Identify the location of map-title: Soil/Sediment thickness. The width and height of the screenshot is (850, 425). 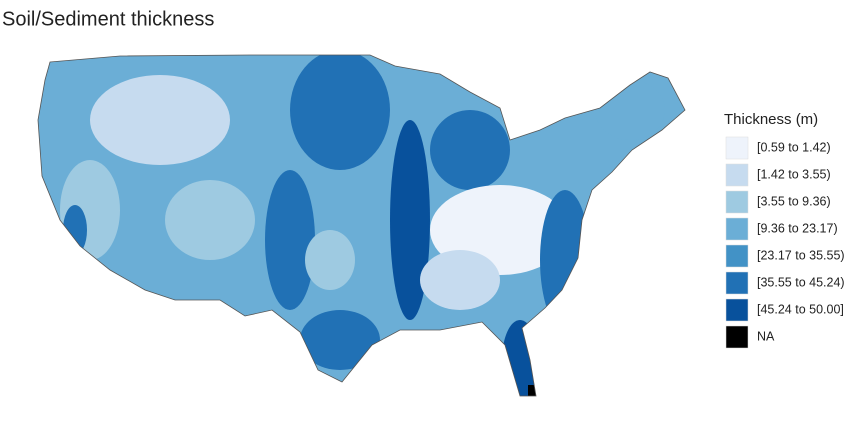
(108, 19).